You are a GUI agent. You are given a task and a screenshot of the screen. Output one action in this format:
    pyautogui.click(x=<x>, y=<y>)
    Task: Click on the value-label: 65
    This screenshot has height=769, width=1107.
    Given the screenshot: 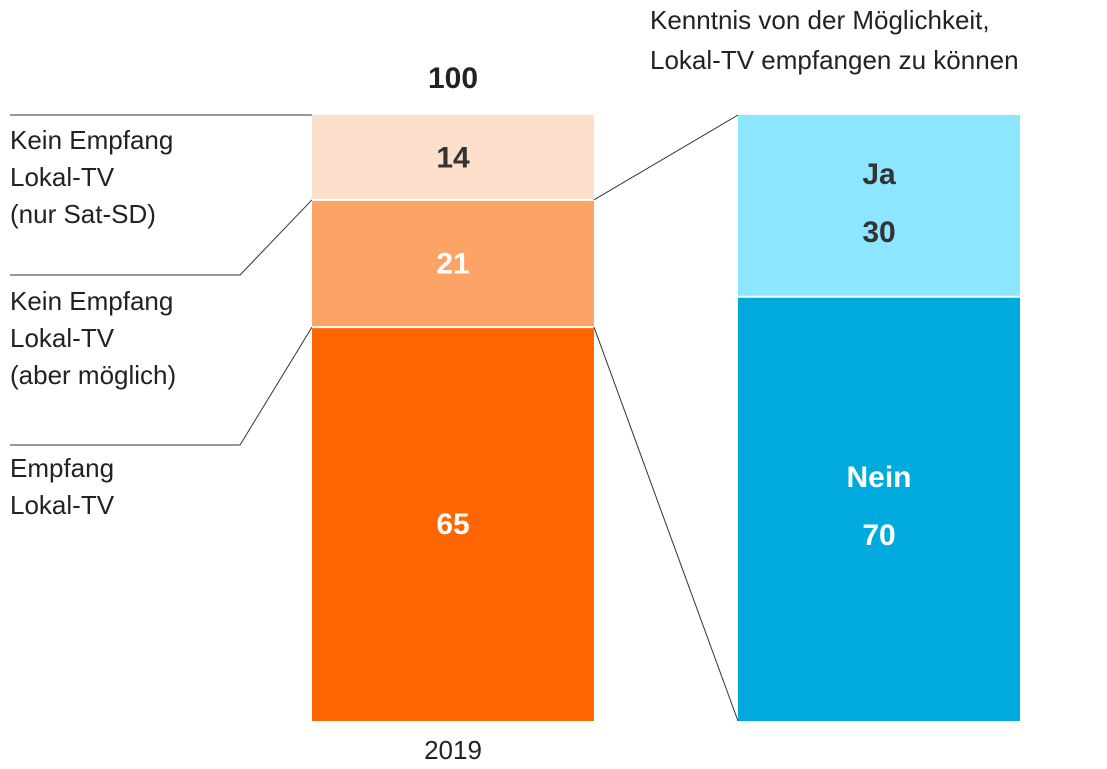 What is the action you would take?
    pyautogui.click(x=452, y=524)
    